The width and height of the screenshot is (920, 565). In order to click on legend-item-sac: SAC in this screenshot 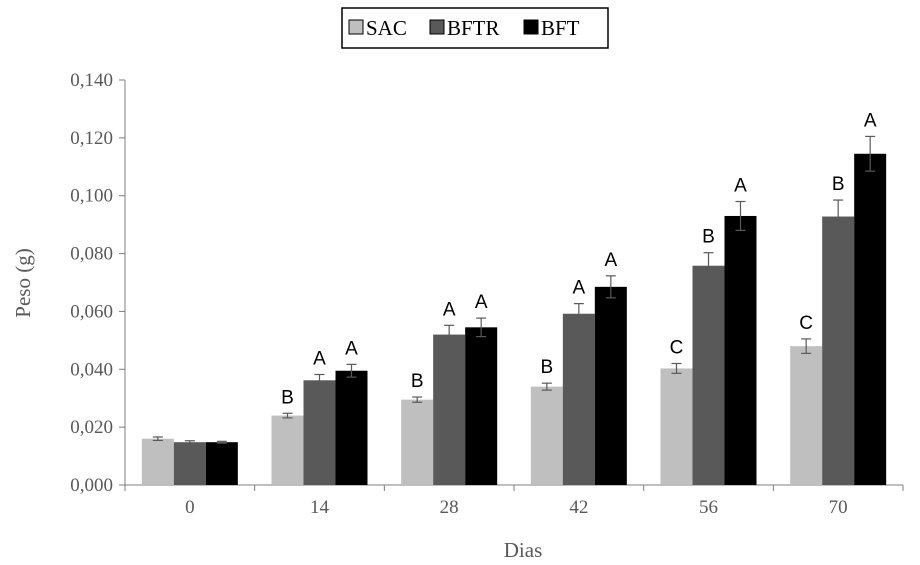, I will do `click(377, 28)`.